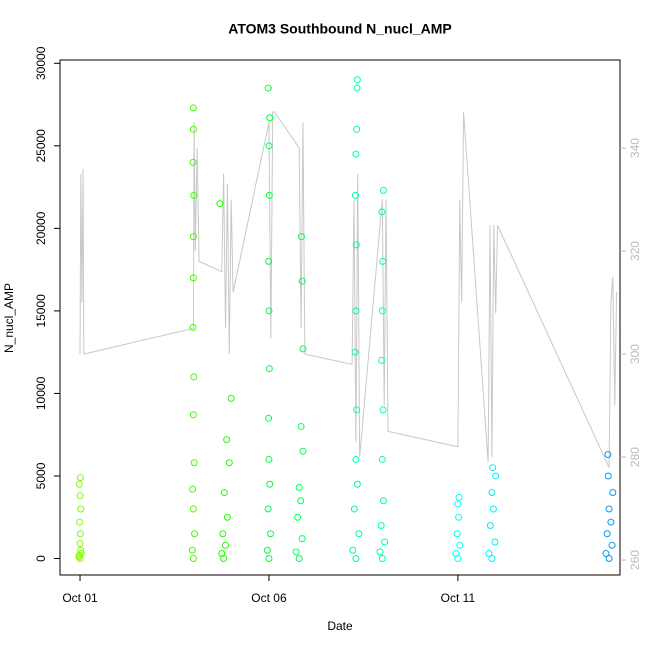 The height and width of the screenshot is (655, 650). I want to click on y-tick-label: 25000, so click(41, 146).